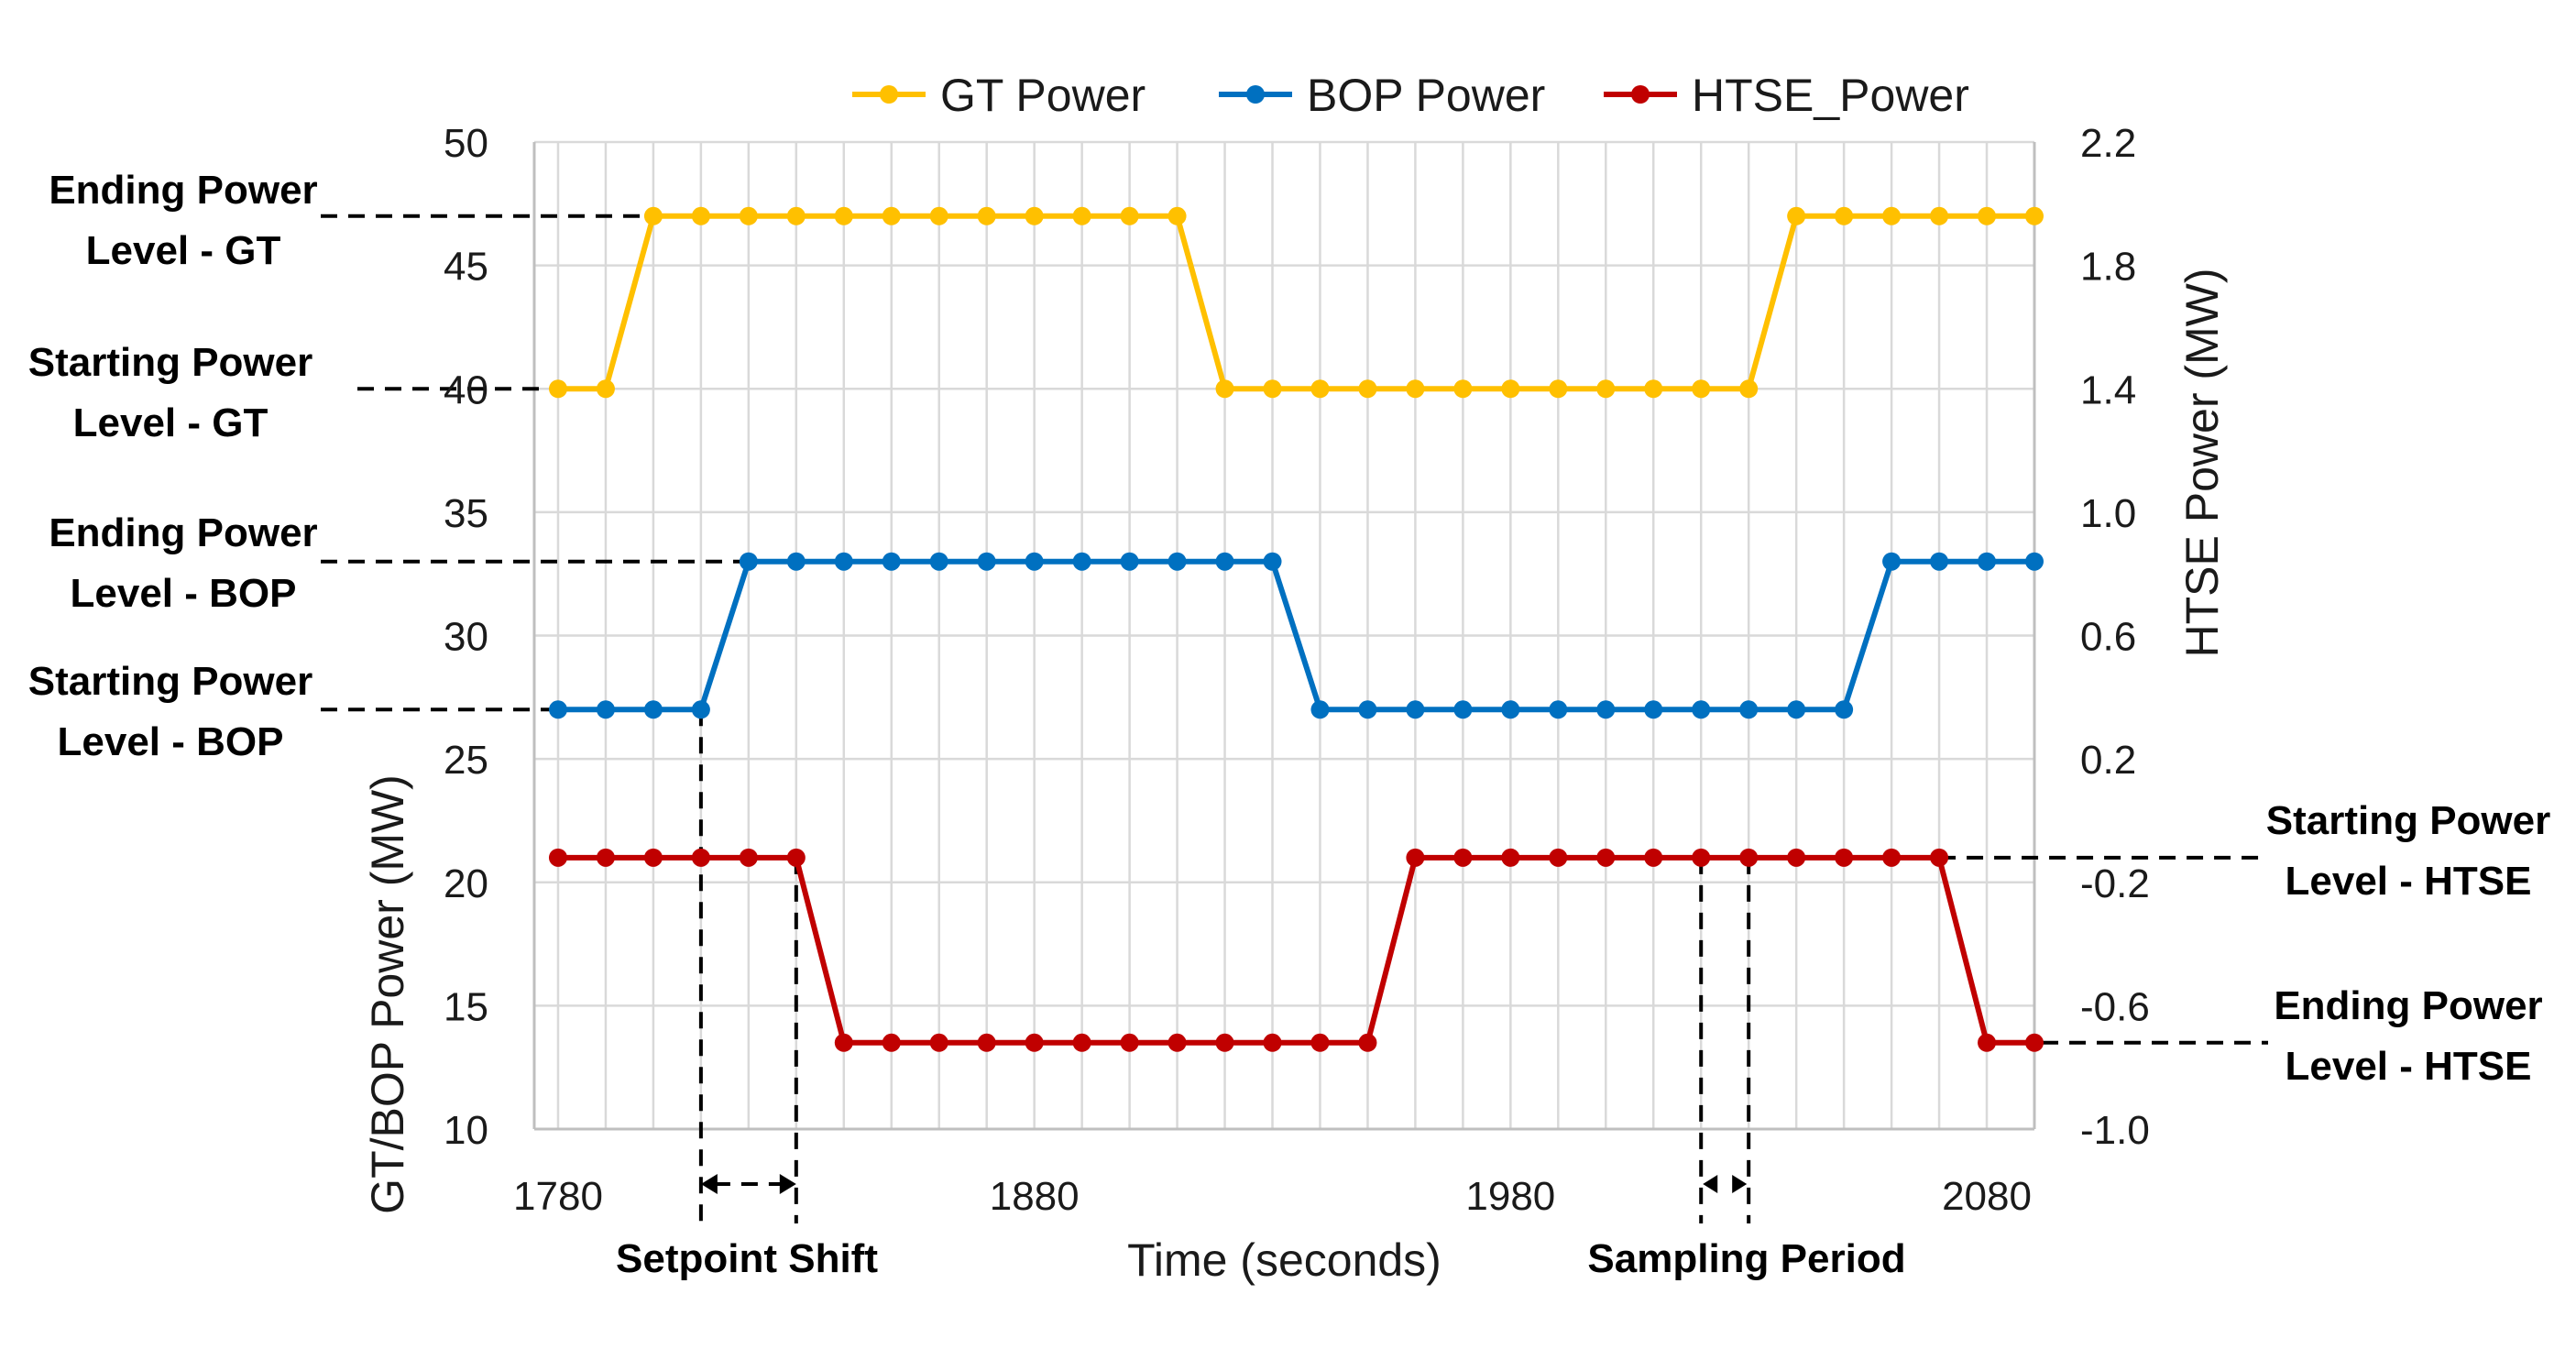 Image resolution: width=2576 pixels, height=1360 pixels. What do you see at coordinates (1830, 95) in the screenshot?
I see `htse-power-legend-label: HTSE_Power` at bounding box center [1830, 95].